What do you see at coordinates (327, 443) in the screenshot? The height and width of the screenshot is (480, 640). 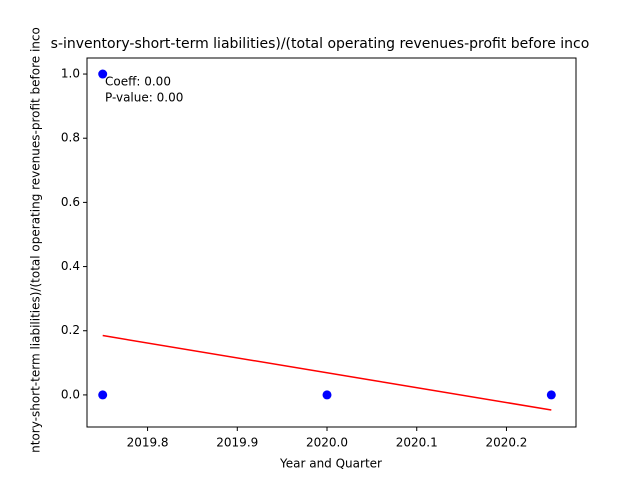 I see `x-tick-label: 2020.0` at bounding box center [327, 443].